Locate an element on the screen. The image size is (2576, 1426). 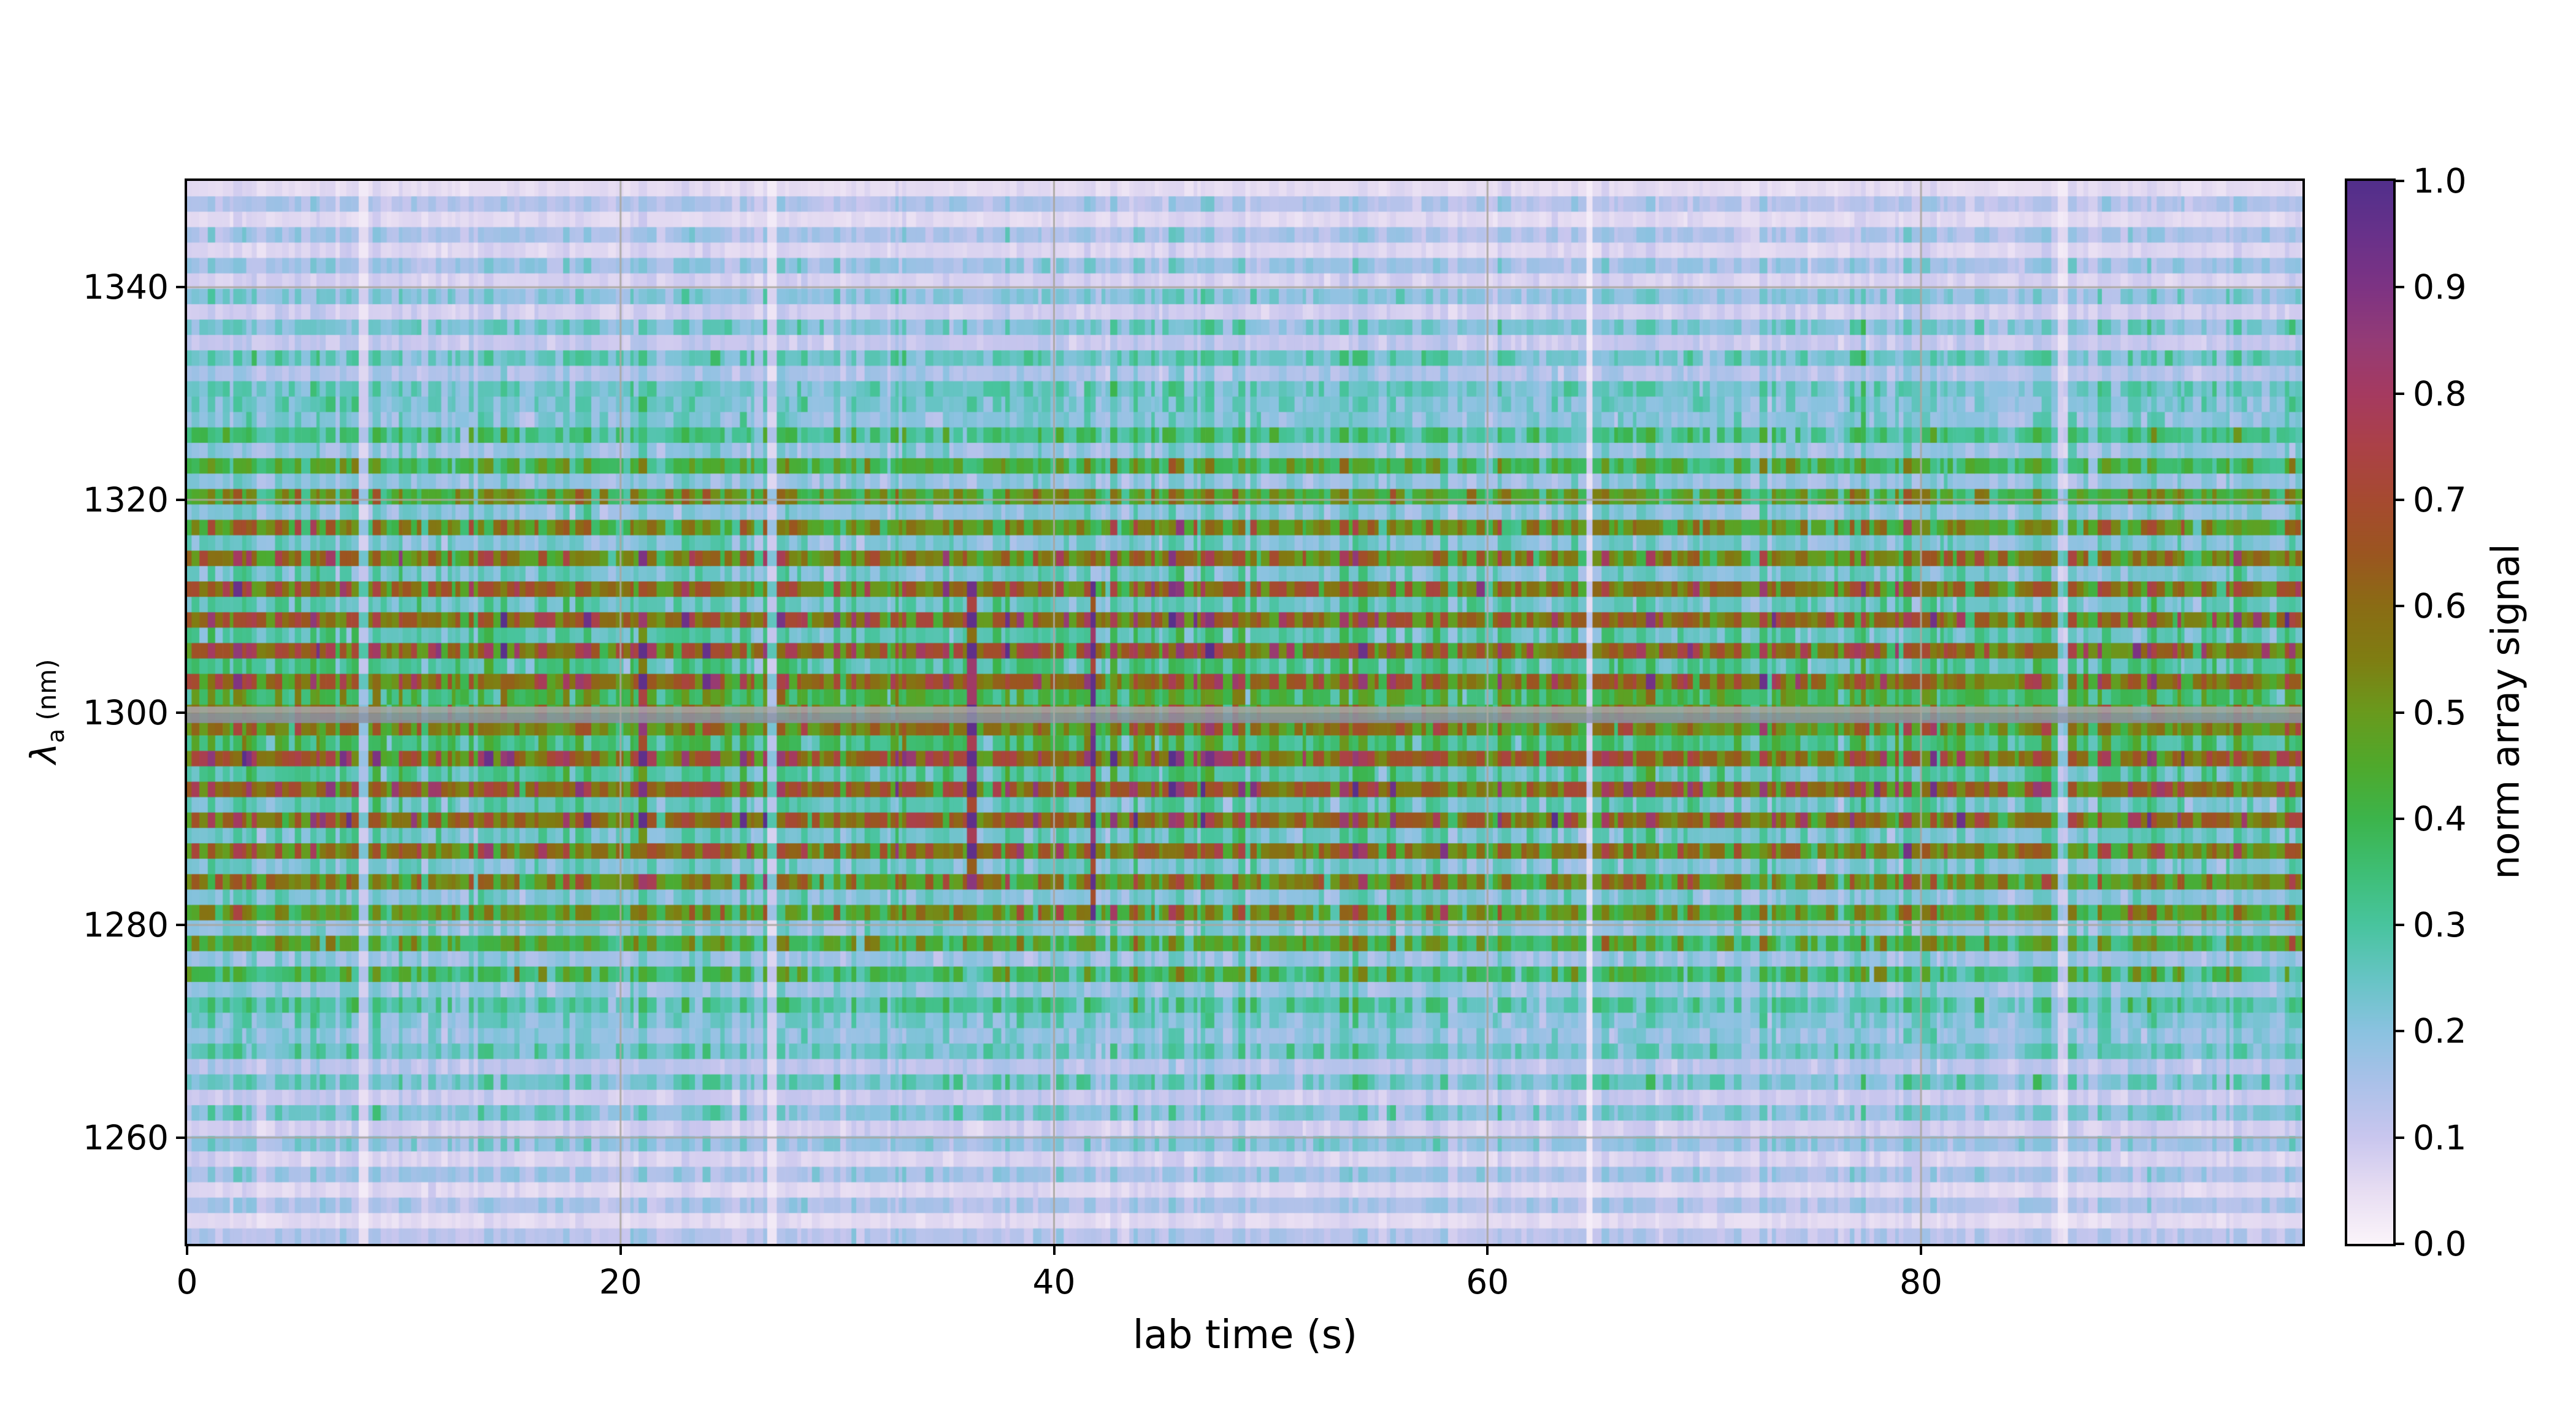
x-tick-label: 20 is located at coordinates (620, 1281).